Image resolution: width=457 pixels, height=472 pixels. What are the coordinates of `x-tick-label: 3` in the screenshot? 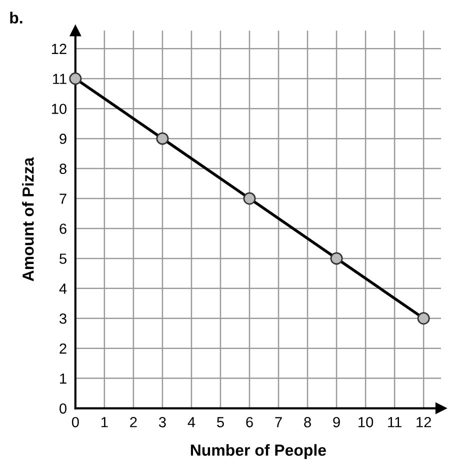 It's located at (162, 422).